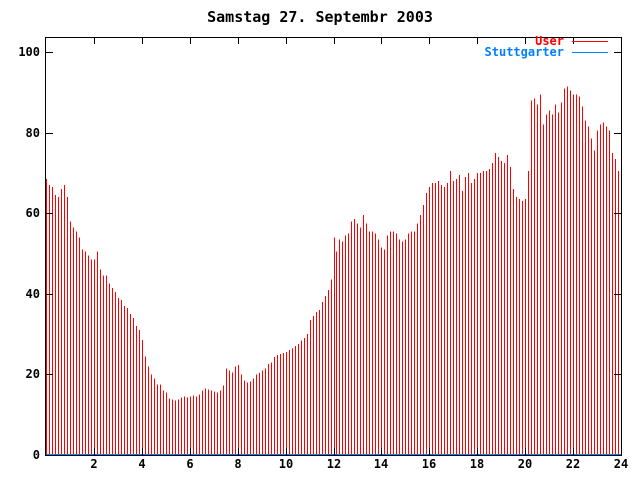 This screenshot has height=480, width=640. I want to click on legend: User Stuttgarter, so click(546, 46).